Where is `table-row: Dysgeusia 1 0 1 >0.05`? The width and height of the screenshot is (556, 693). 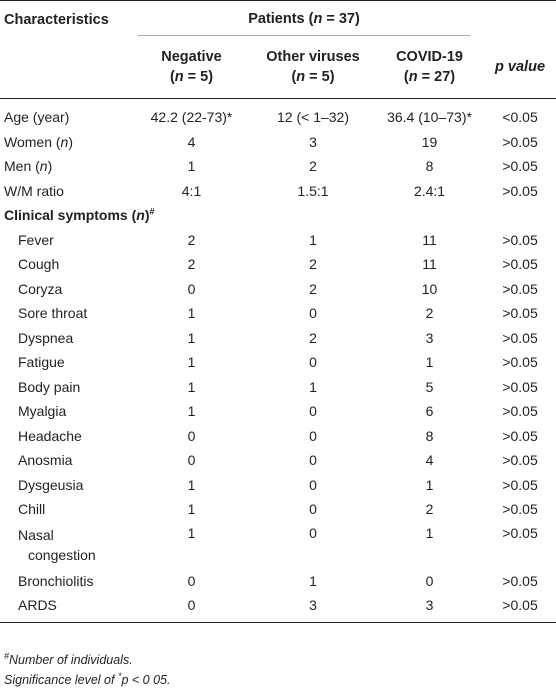
table-row: Dysgeusia 1 0 1 >0.05 is located at coordinates (278, 485).